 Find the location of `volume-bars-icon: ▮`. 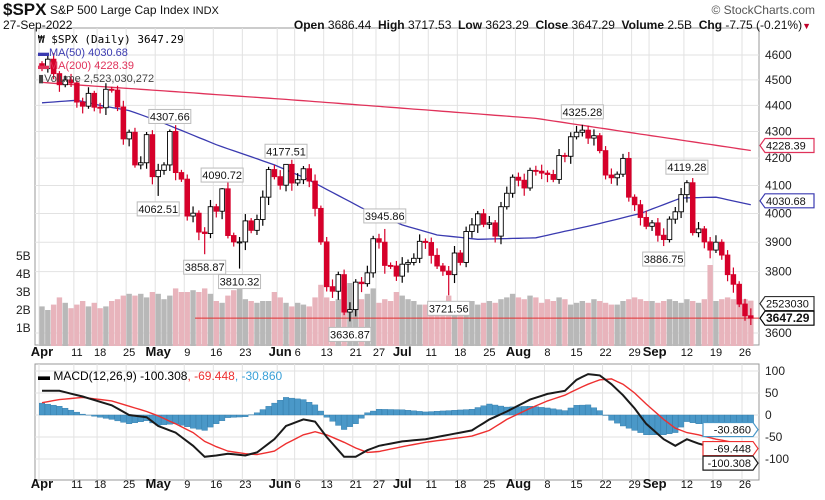

volume-bars-icon: ▮ is located at coordinates (41, 79).